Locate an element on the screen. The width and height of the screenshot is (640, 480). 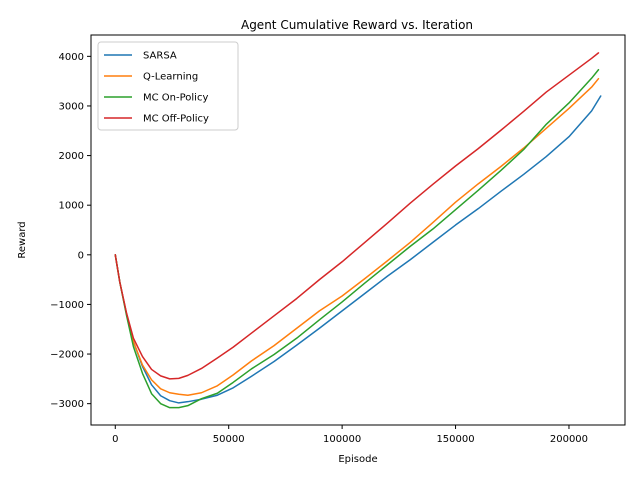
legend-label: MC Off-Policy is located at coordinates (176, 119).